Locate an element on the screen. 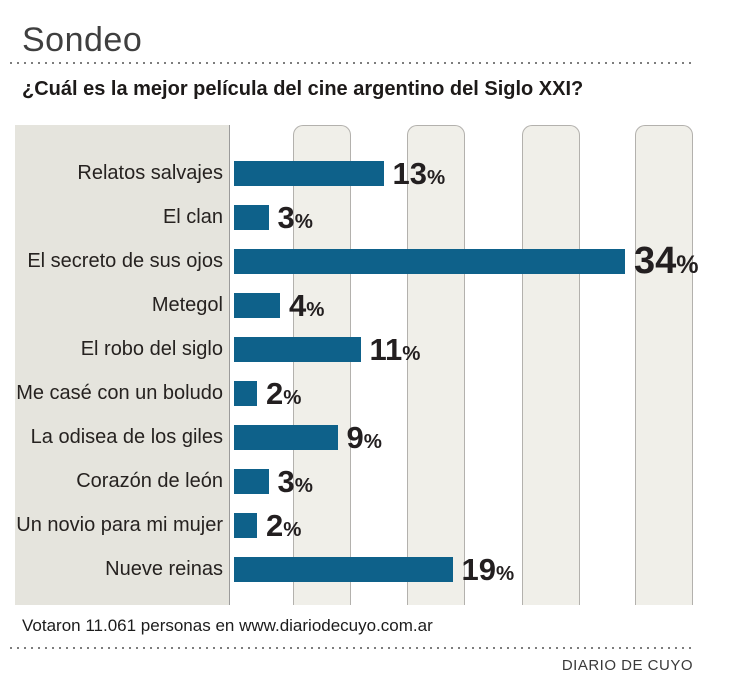  category-label: Un novio para mi mujer is located at coordinates (119, 524).